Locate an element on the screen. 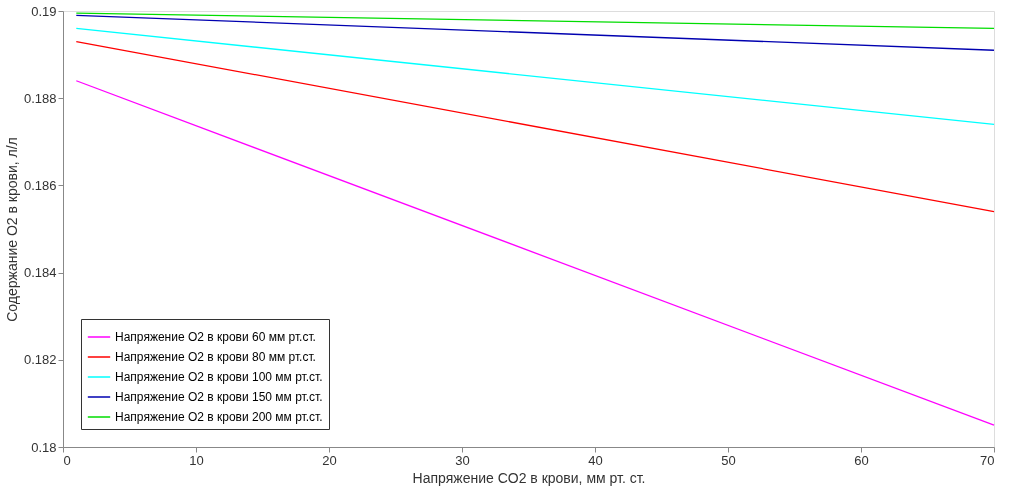  y-axis-title: Содержание O2 в крови, л/л is located at coordinates (11, 229).